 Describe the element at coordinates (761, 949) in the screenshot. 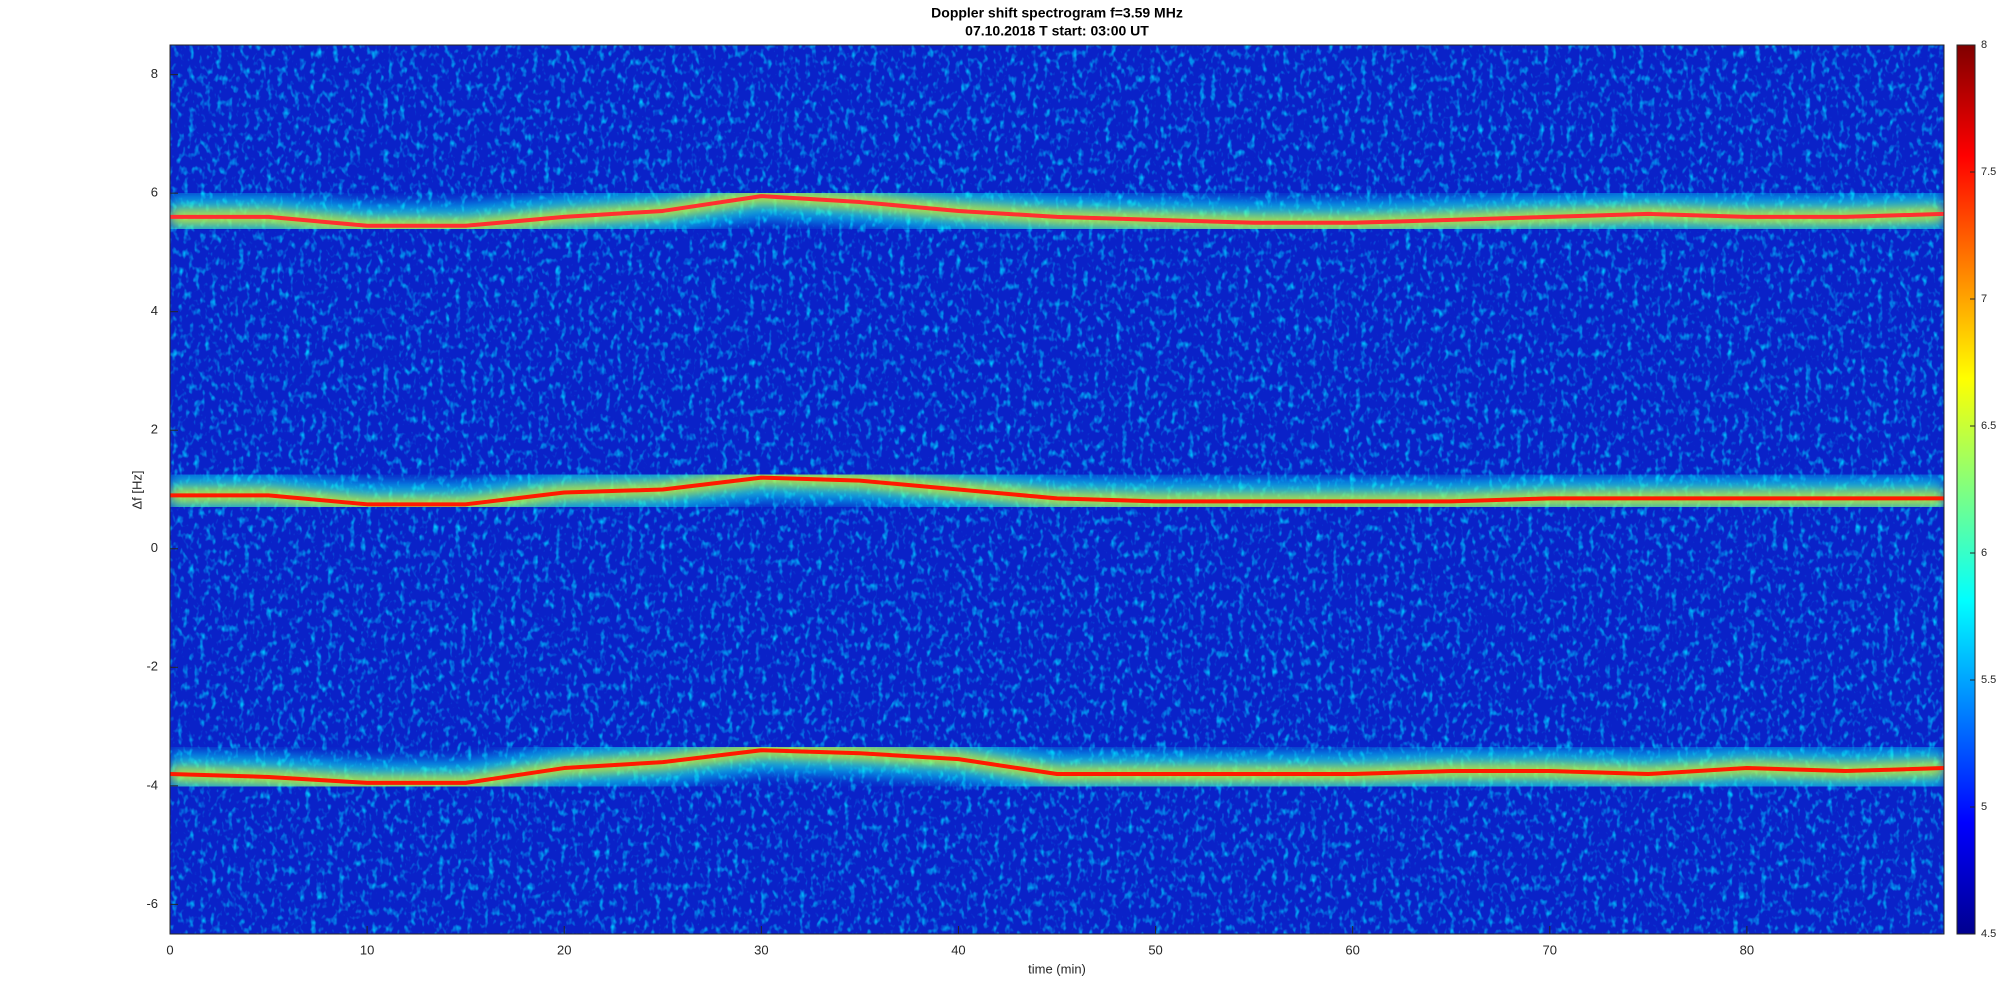

I see `x-tick-label: 30` at that location.